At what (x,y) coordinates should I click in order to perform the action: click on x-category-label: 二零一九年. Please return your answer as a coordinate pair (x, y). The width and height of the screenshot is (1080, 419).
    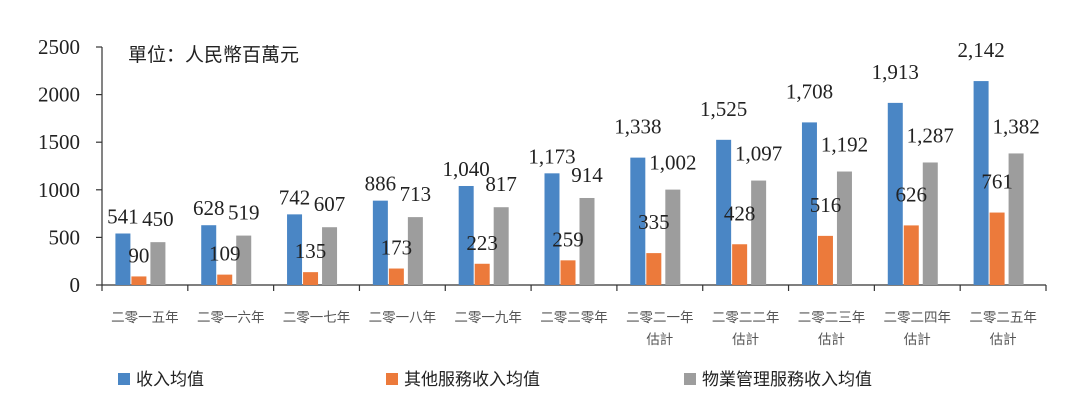
    Looking at the image, I should click on (488, 318).